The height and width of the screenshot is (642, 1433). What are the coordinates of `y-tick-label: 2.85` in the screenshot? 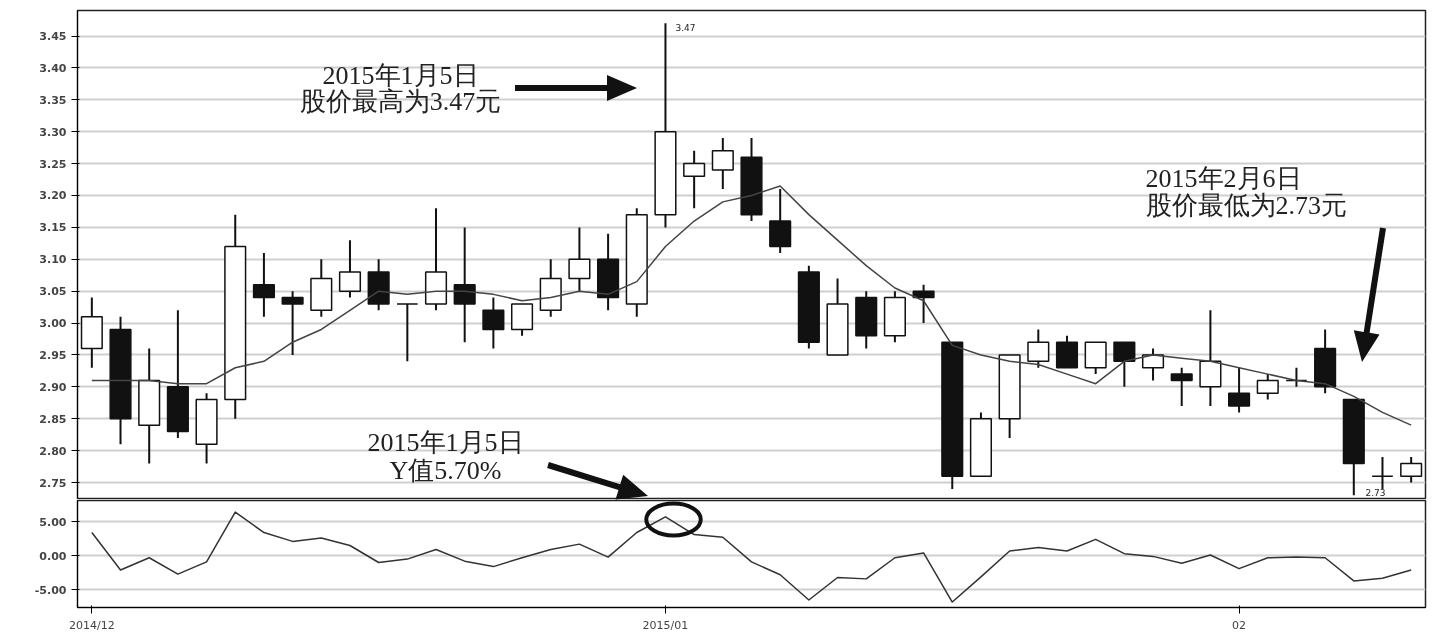 It's located at (53, 419).